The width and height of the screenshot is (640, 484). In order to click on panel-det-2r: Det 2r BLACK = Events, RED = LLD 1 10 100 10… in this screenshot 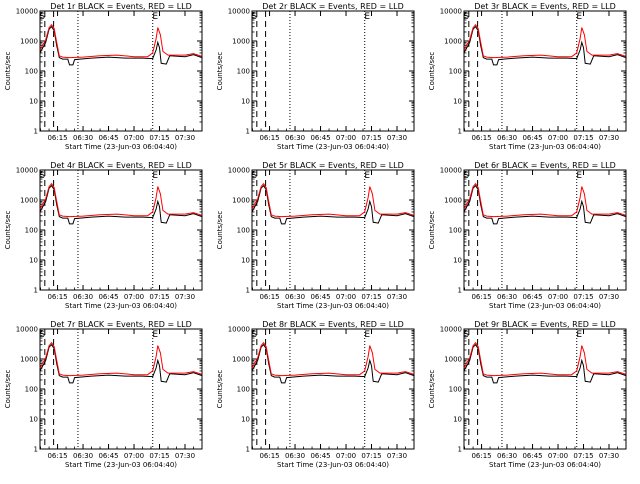, I will do `click(315, 76)`.